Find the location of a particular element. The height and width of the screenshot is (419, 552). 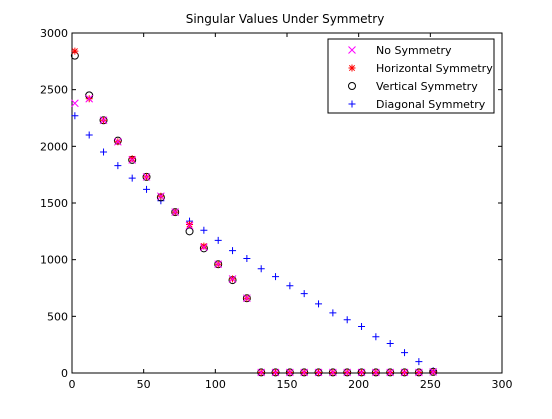

legend-label: Diagonal Symmetry is located at coordinates (431, 104).